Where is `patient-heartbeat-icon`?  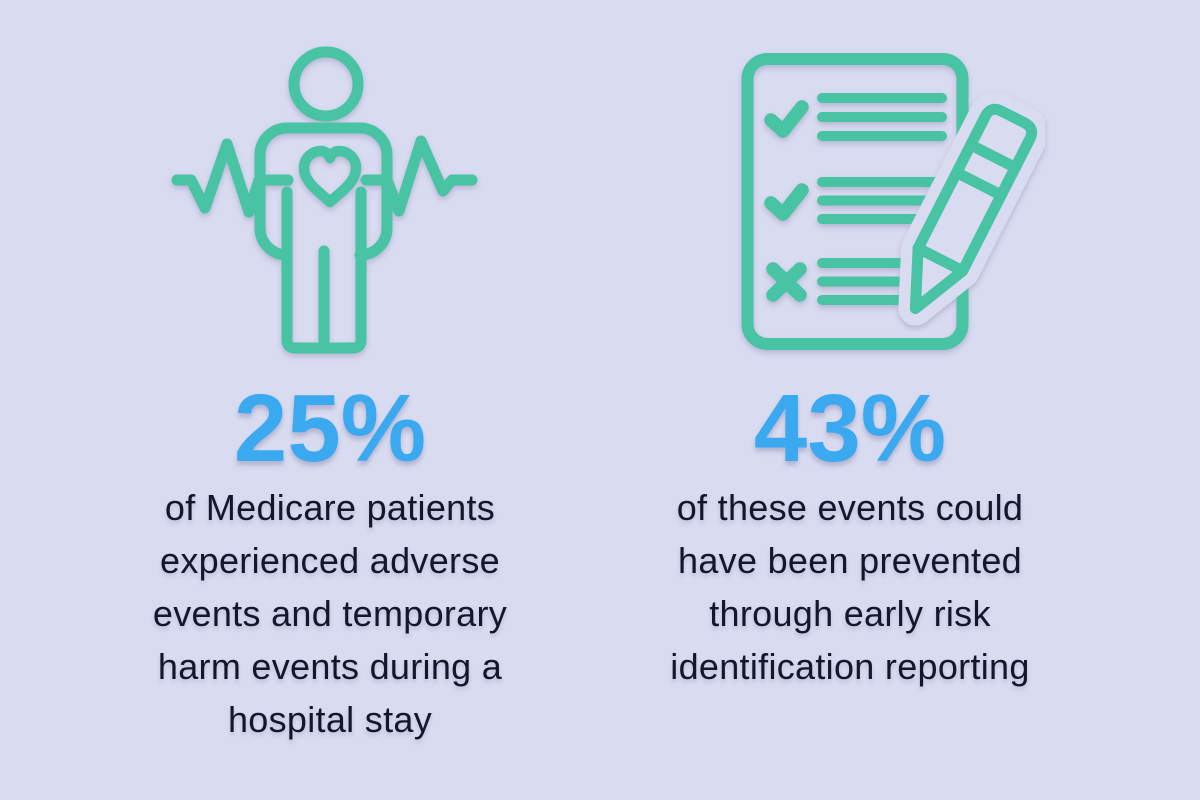 patient-heartbeat-icon is located at coordinates (324, 200).